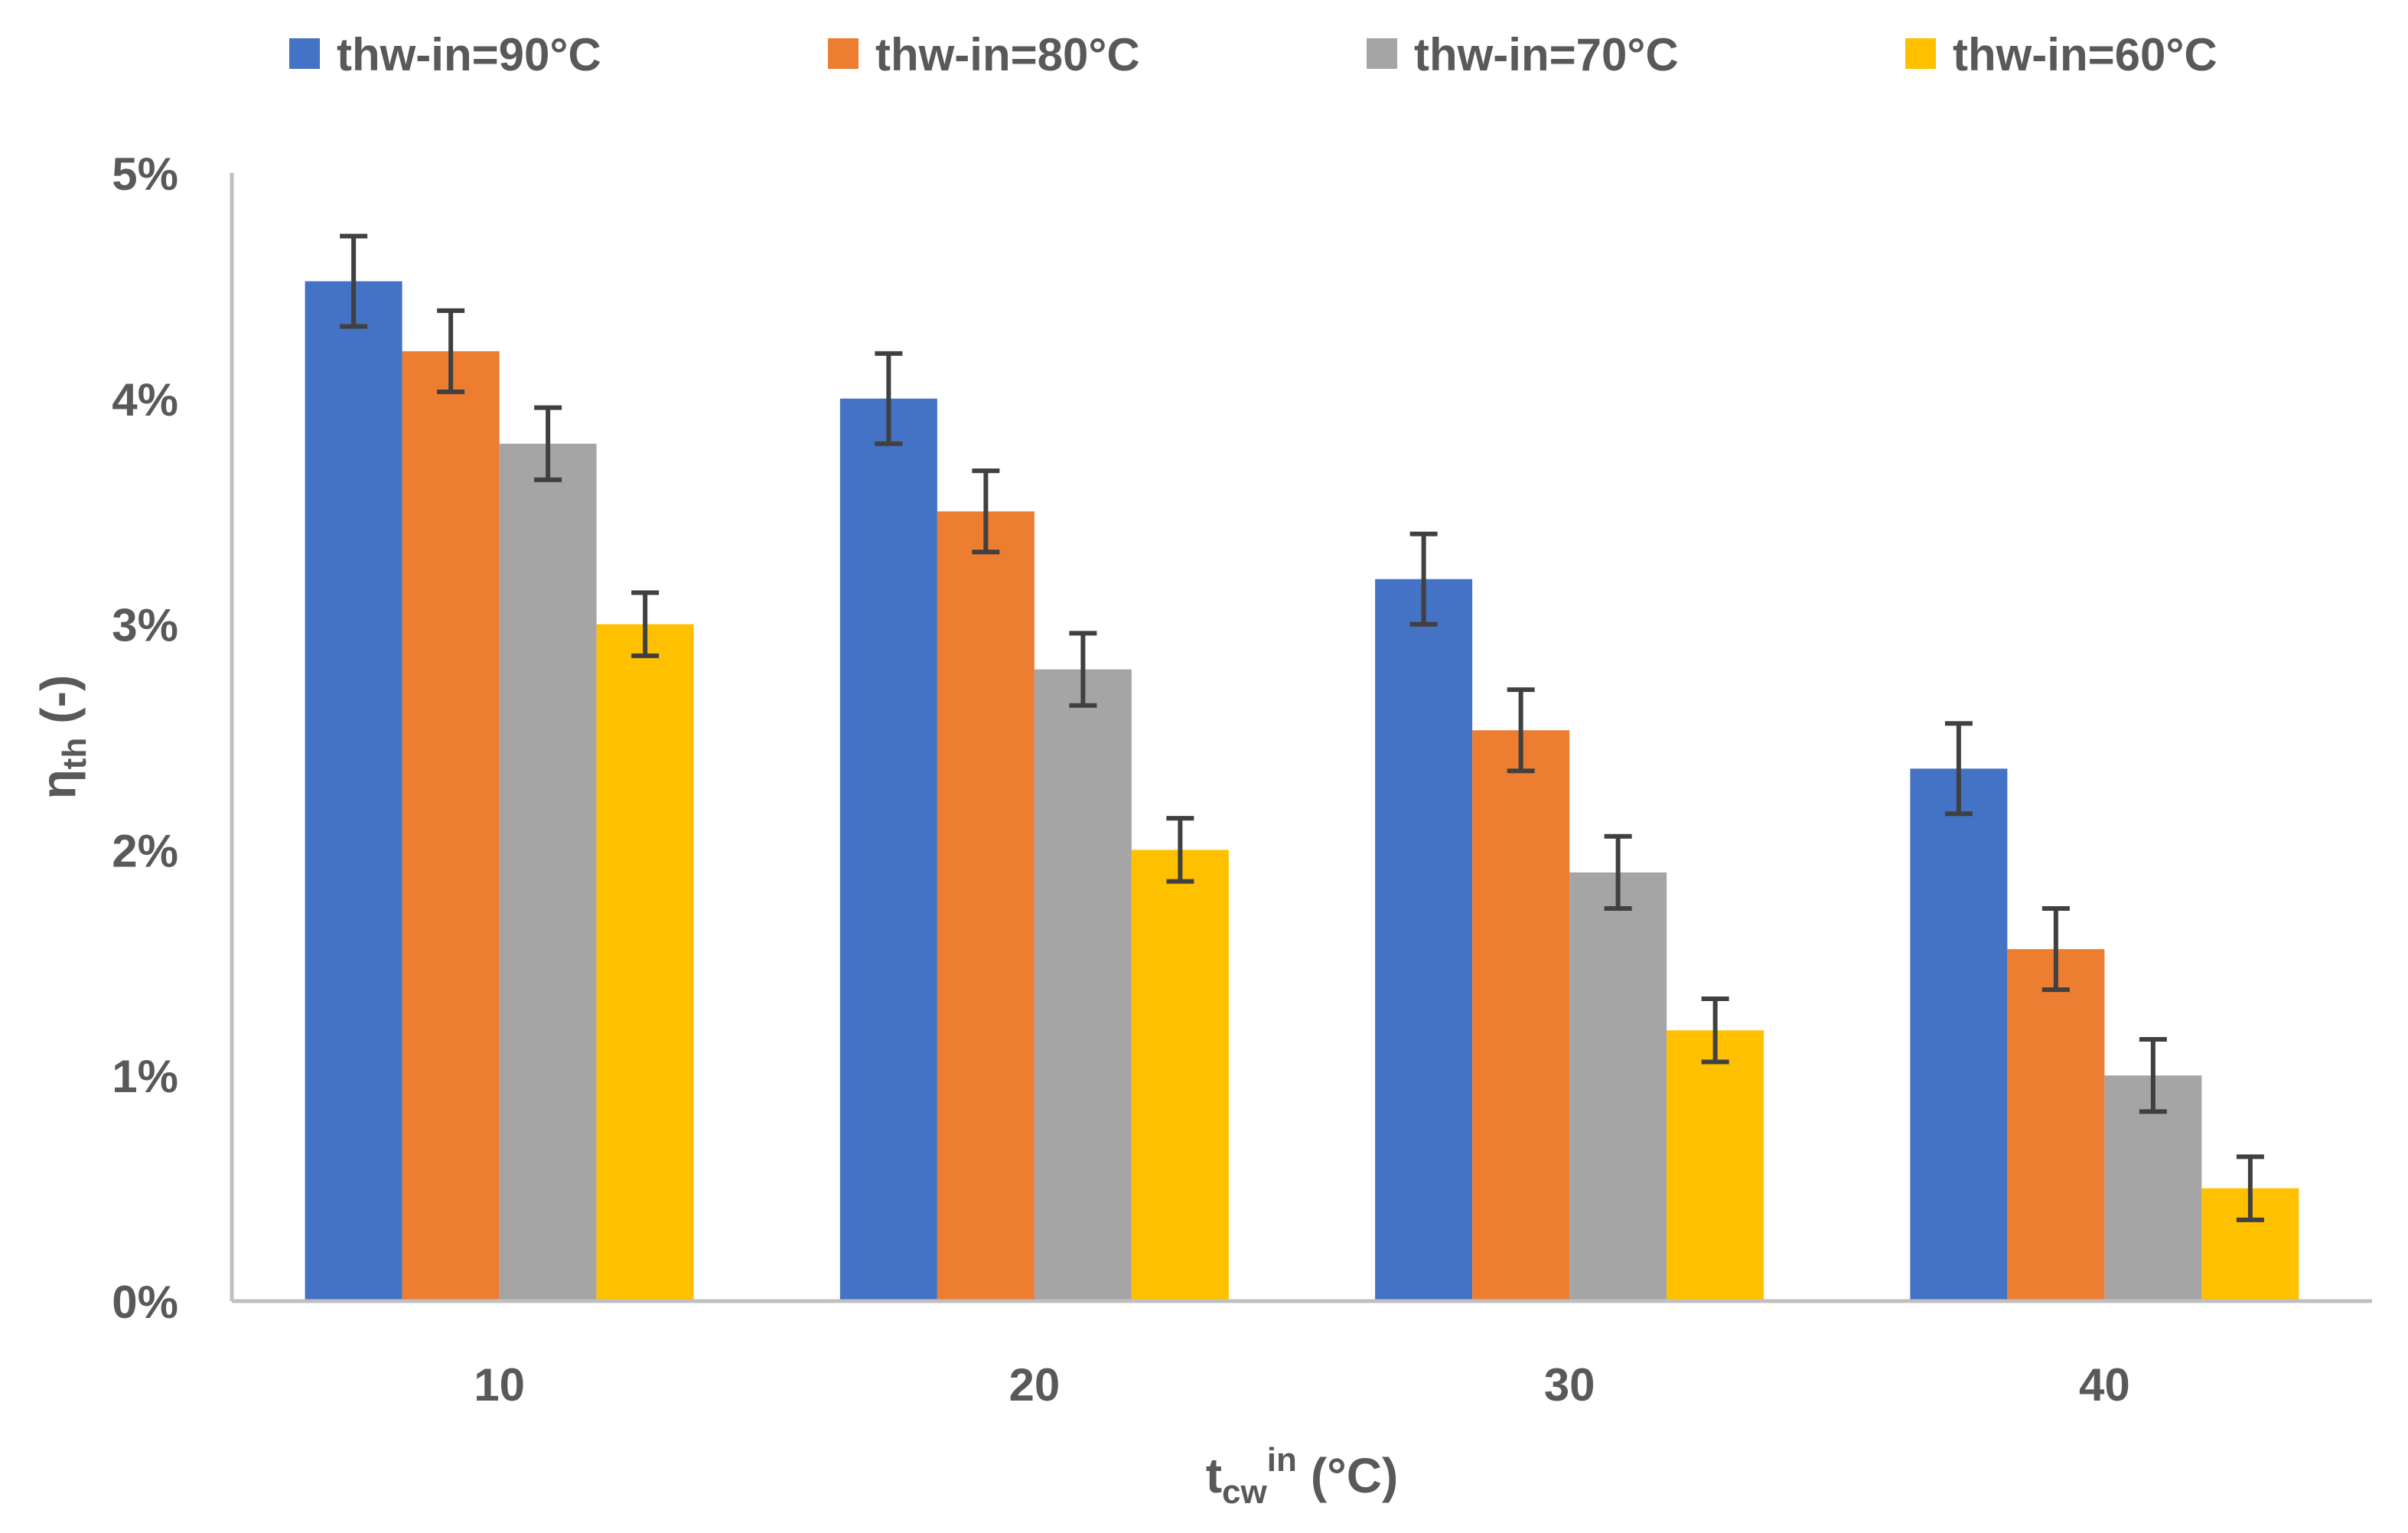  What do you see at coordinates (451, 827) in the screenshot?
I see `bar-s2-c10` at bounding box center [451, 827].